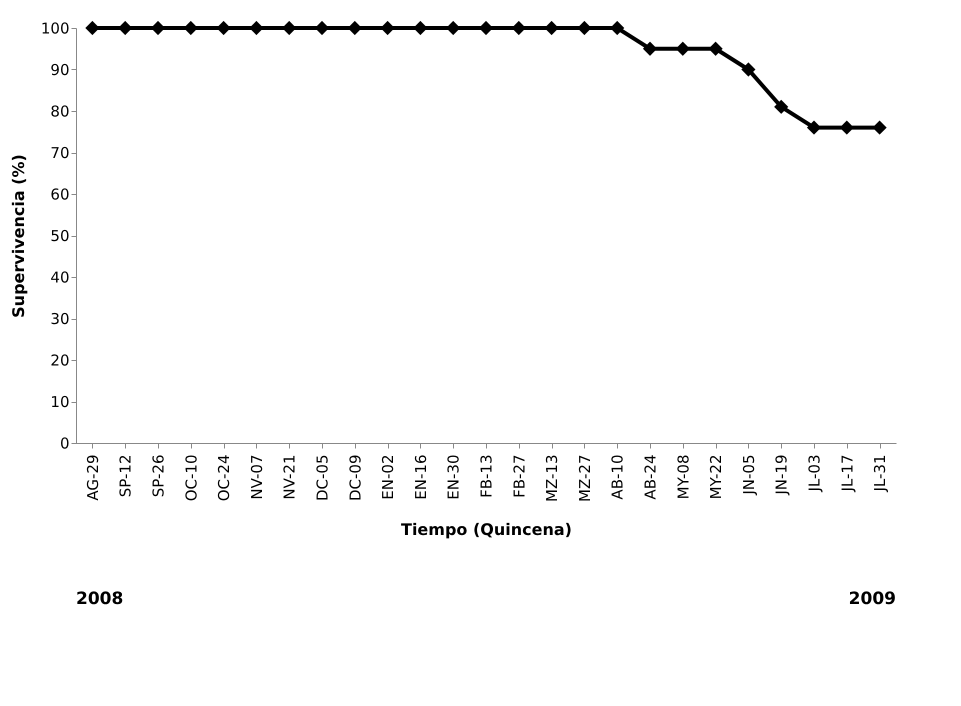 The height and width of the screenshot is (706, 961). What do you see at coordinates (651, 477) in the screenshot?
I see `x-tick-label: AB-24` at bounding box center [651, 477].